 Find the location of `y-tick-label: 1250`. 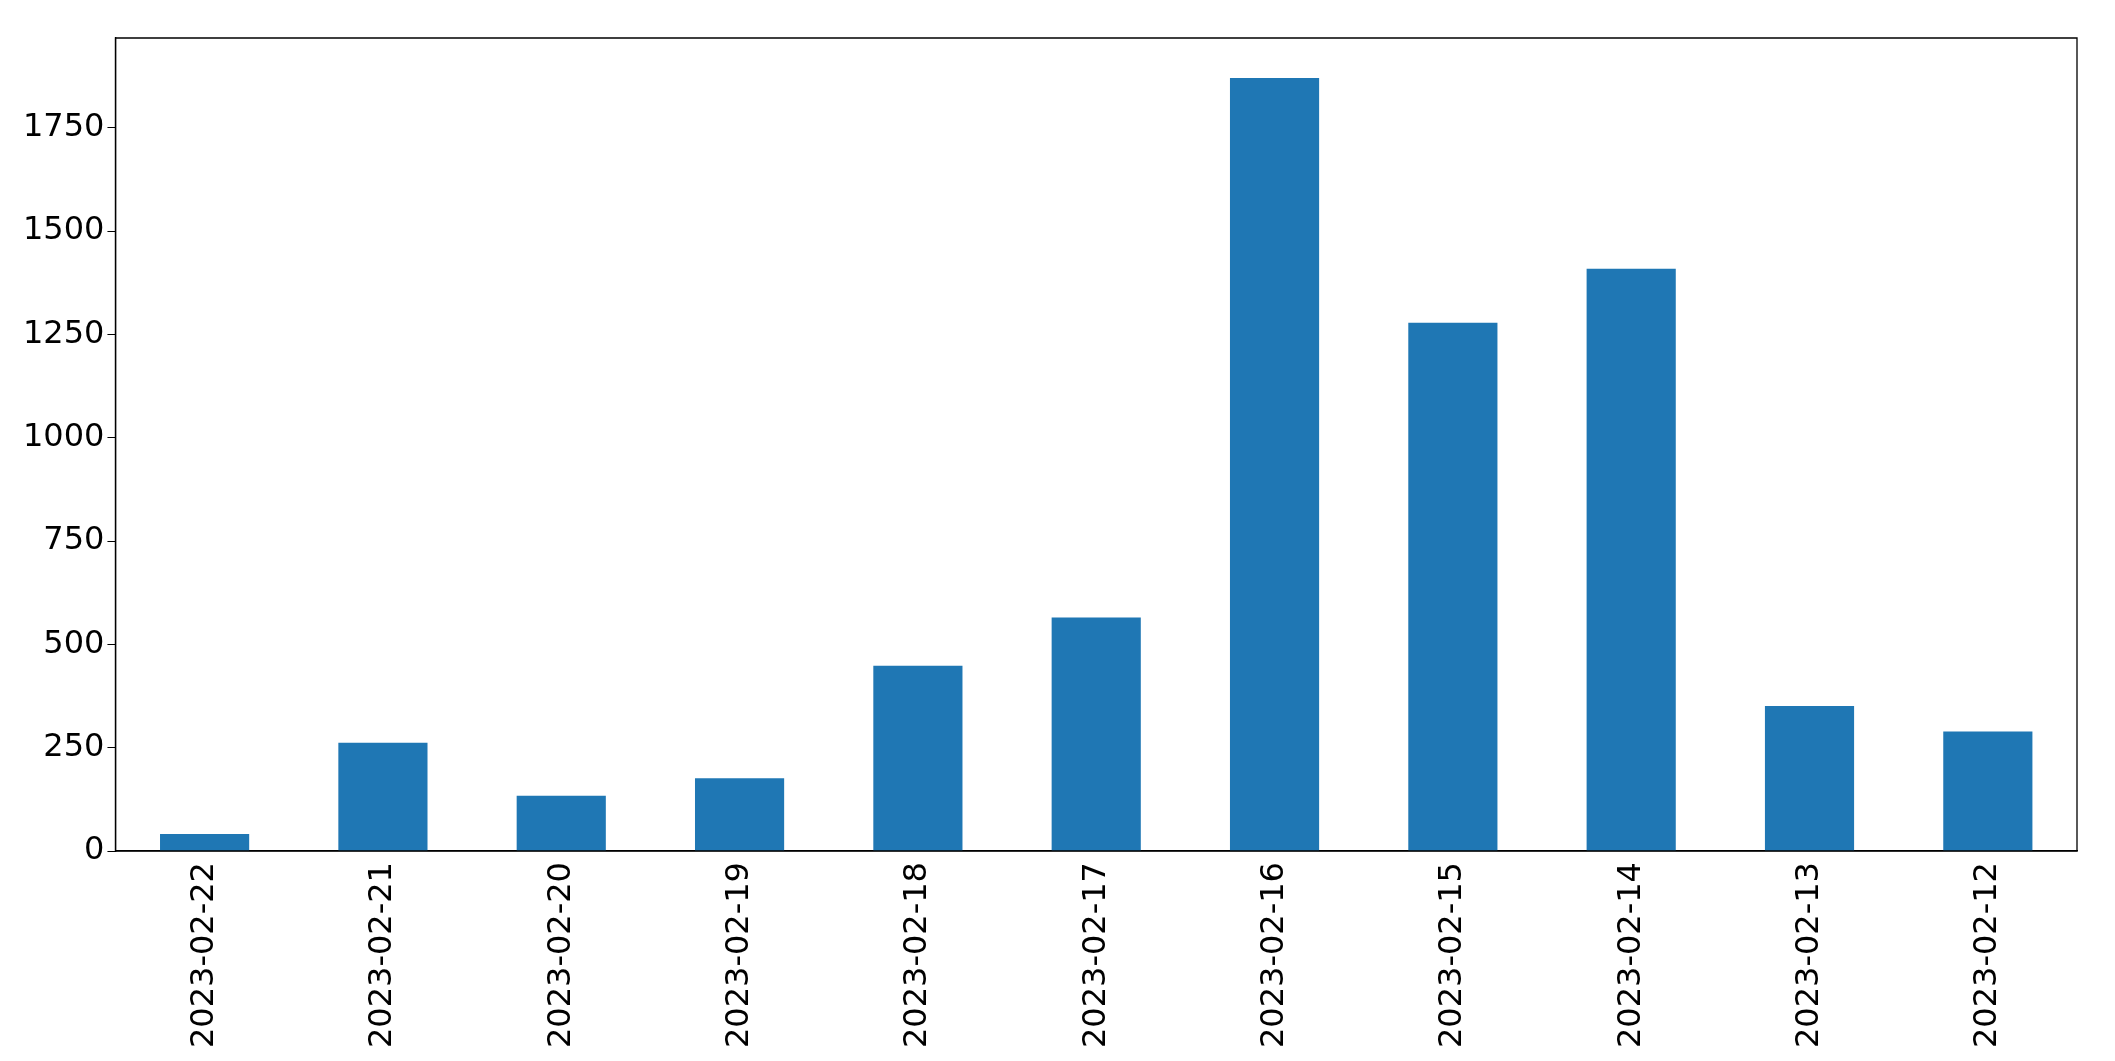

y-tick-label: 1250 is located at coordinates (64, 331).